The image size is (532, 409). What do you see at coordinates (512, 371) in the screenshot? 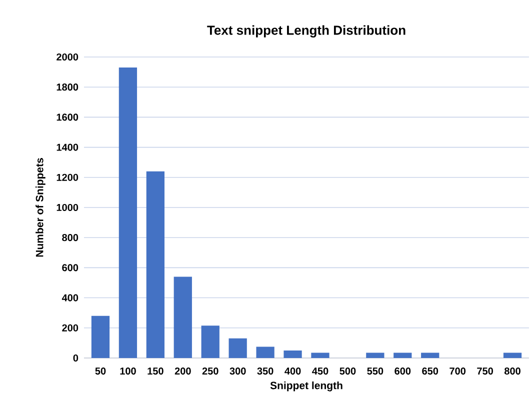
I see `x-tick-label: 800` at bounding box center [512, 371].